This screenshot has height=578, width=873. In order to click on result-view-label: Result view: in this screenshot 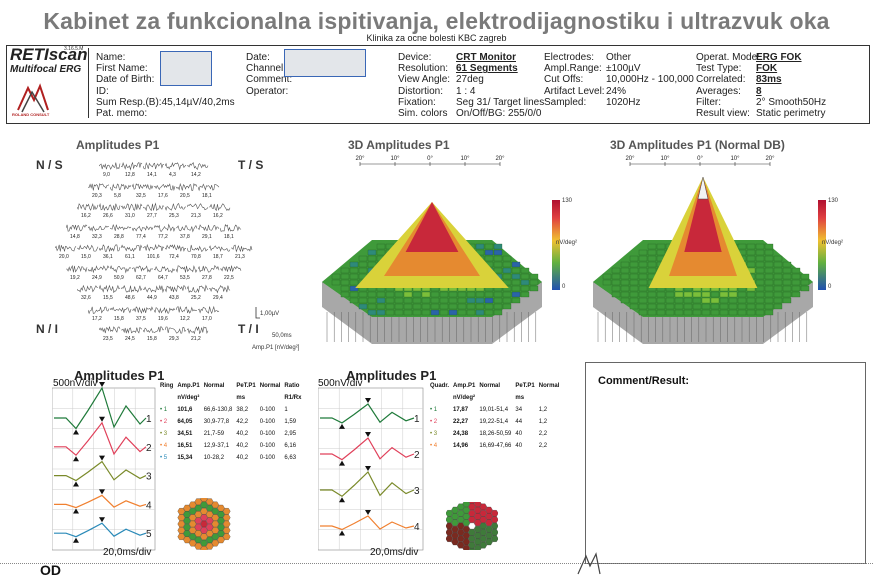, I will do `click(723, 114)`.